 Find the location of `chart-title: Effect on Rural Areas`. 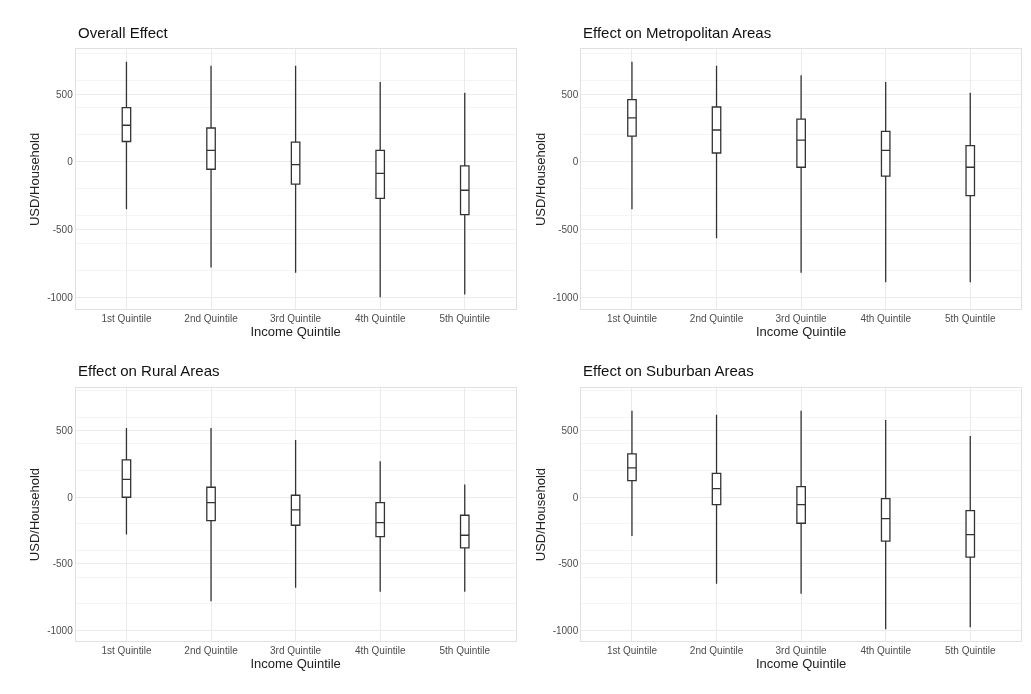

chart-title: Effect on Rural Areas is located at coordinates (149, 370).